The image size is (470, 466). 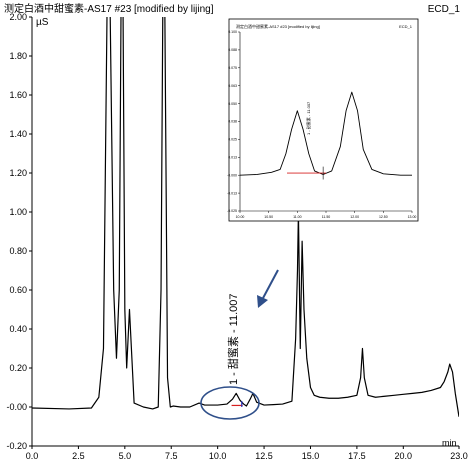 I want to click on x-tick-label: 7.5, so click(x=171, y=456).